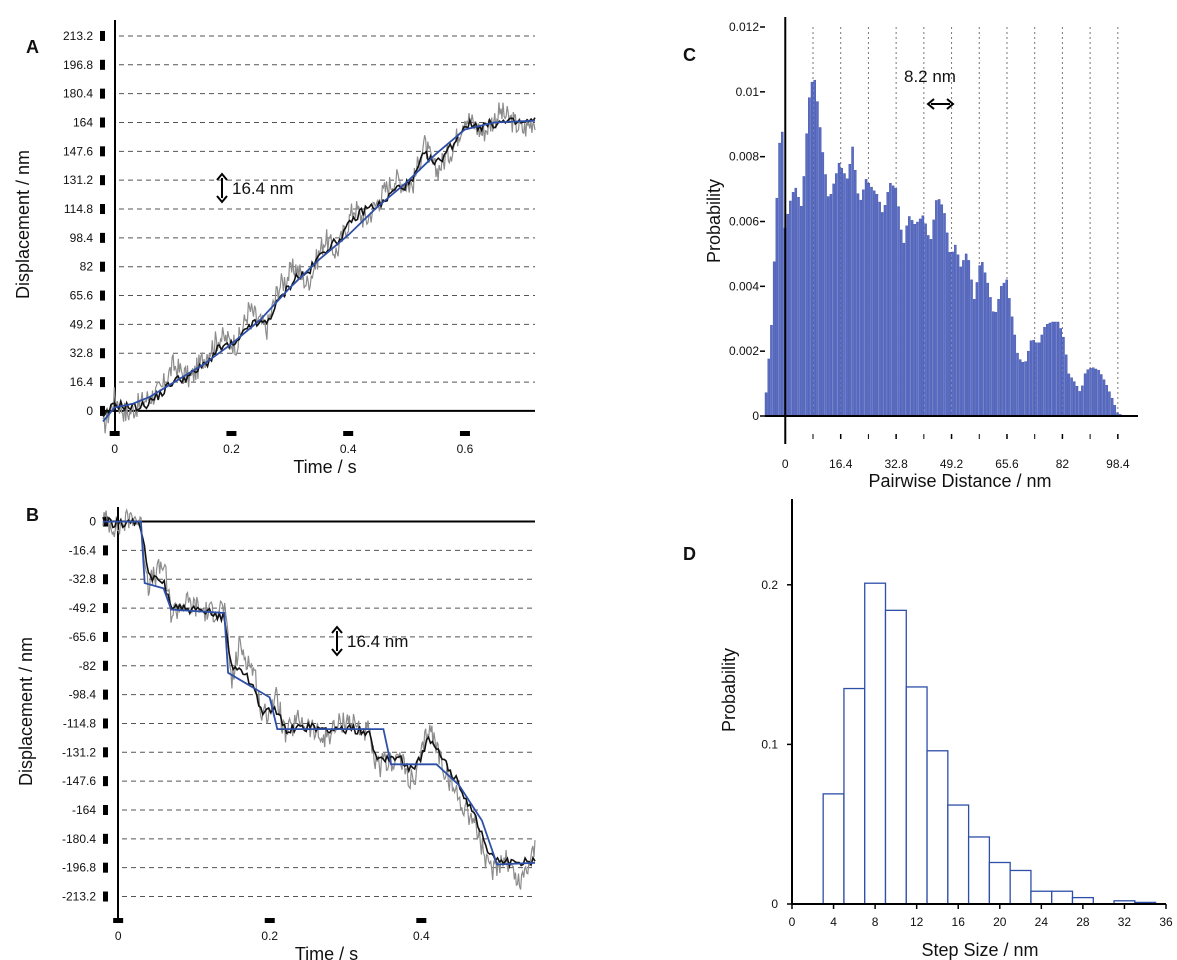  What do you see at coordinates (689, 55) in the screenshot?
I see `panel-letter: C` at bounding box center [689, 55].